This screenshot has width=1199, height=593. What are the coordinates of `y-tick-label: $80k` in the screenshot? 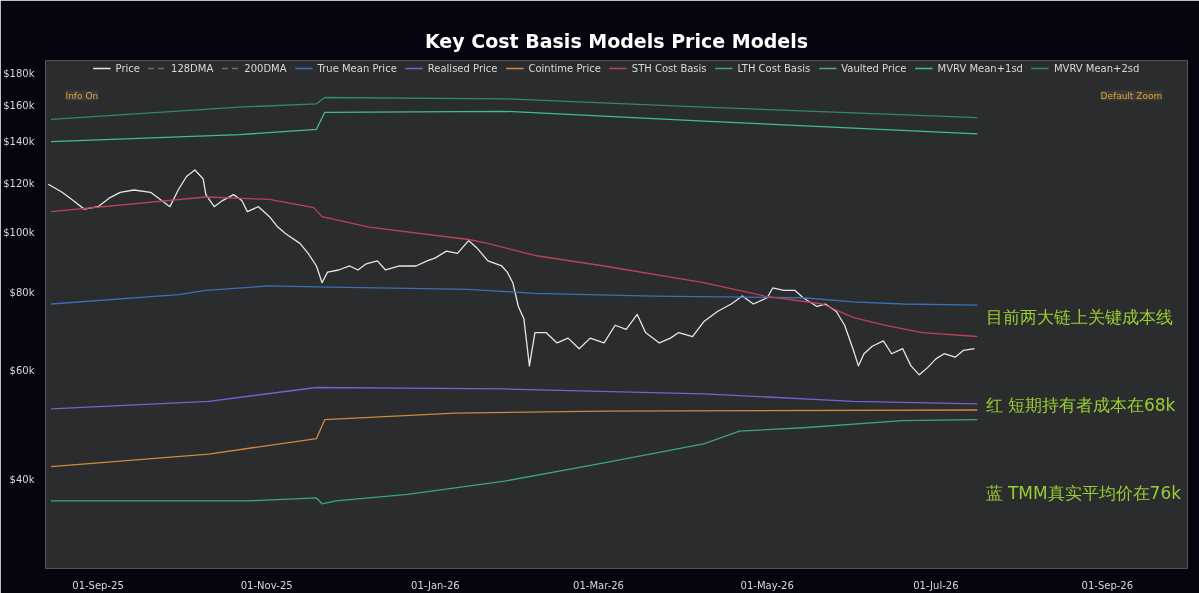 It's located at (22, 293).